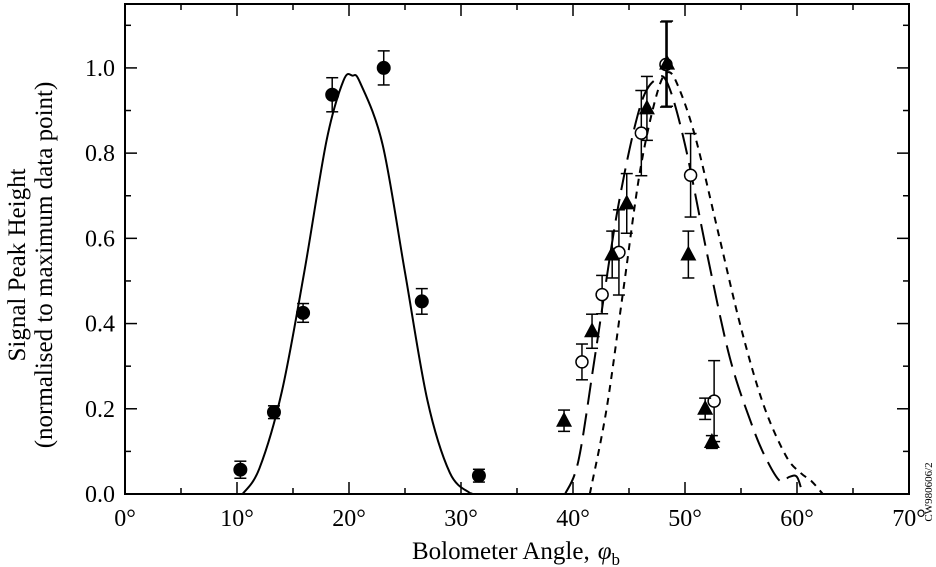 This screenshot has width=936, height=567. What do you see at coordinates (100, 239) in the screenshot?
I see `y-tick-label: 0.6` at bounding box center [100, 239].